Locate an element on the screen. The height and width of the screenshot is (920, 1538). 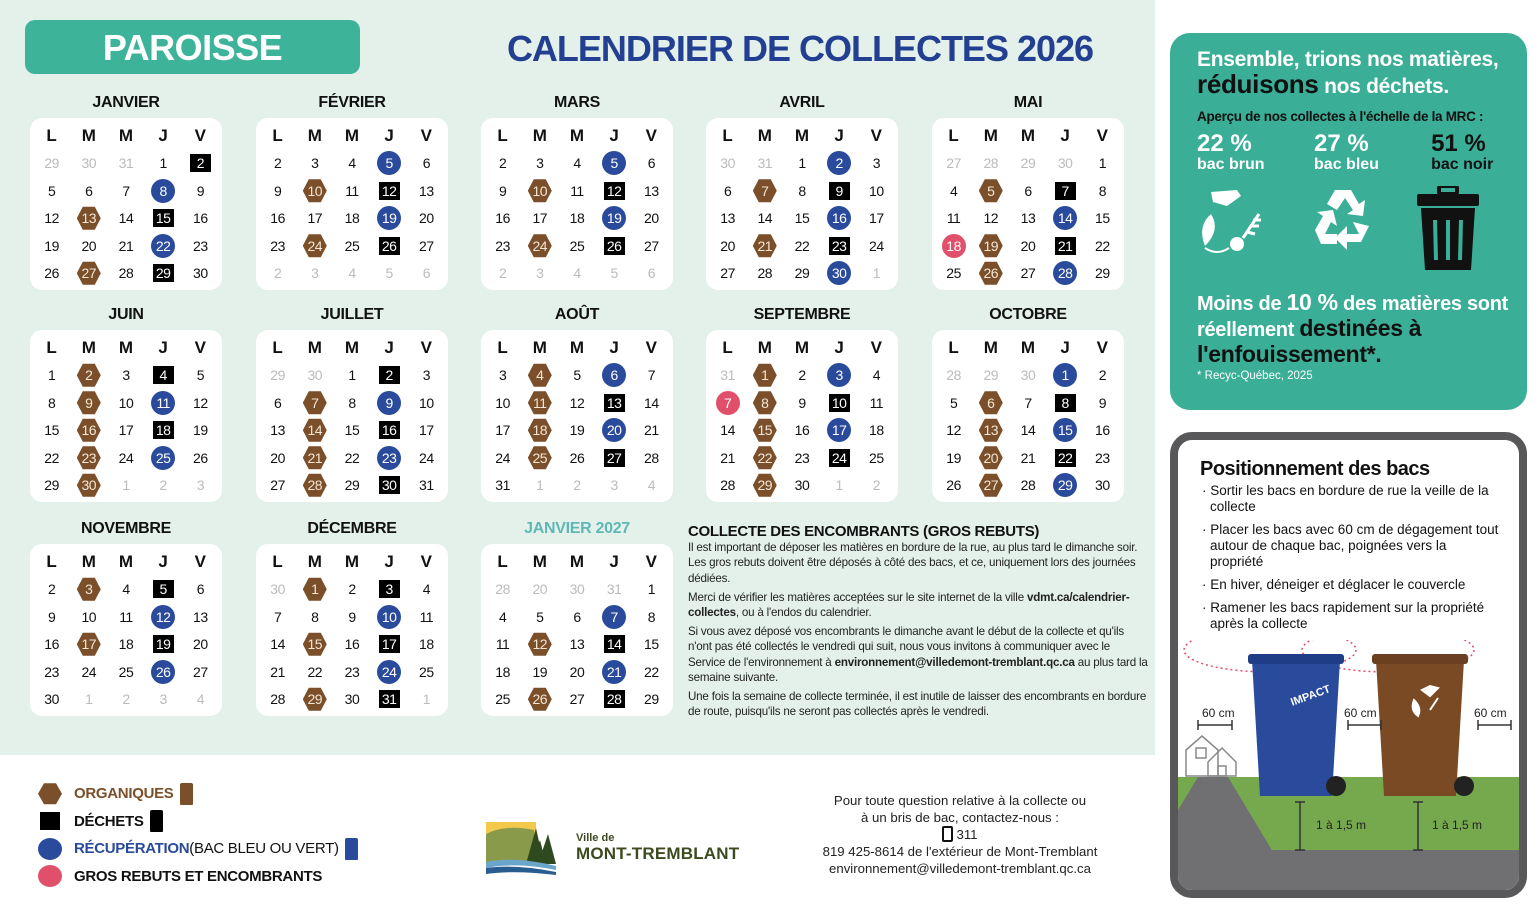
week-row: 2 3 4 5 6 is located at coordinates (126, 590).